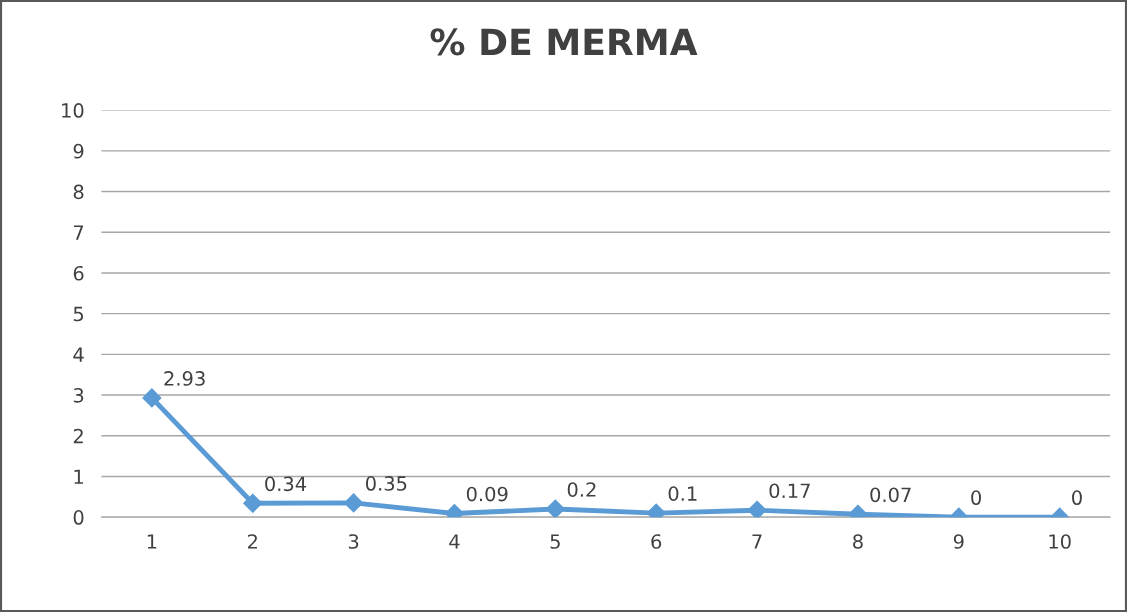 The image size is (1127, 612). I want to click on x-tick-label: 7, so click(757, 541).